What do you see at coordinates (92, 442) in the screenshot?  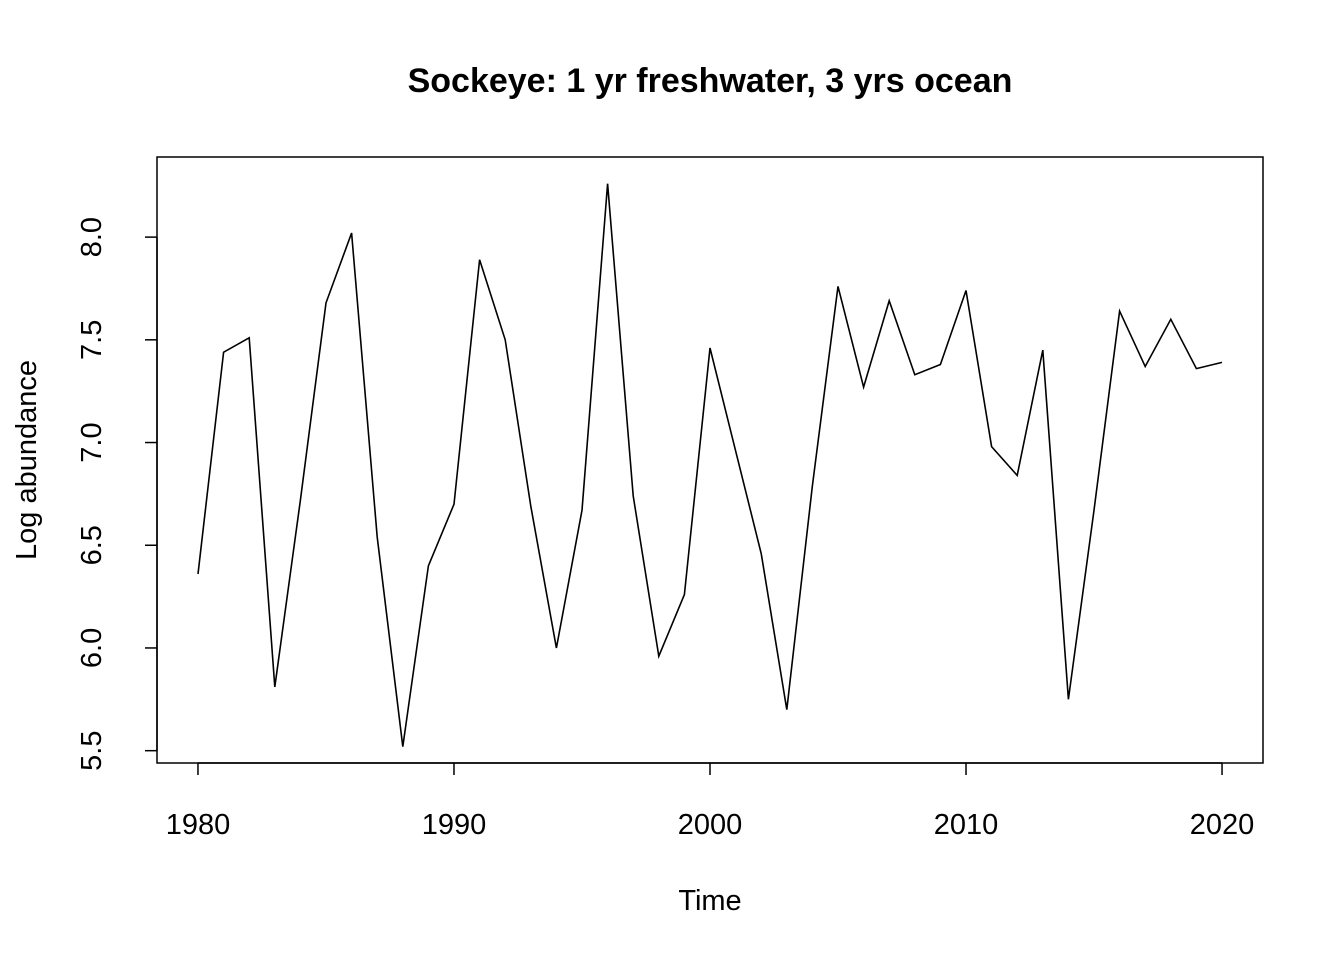 I see `y-tick-label: 7.0` at bounding box center [92, 442].